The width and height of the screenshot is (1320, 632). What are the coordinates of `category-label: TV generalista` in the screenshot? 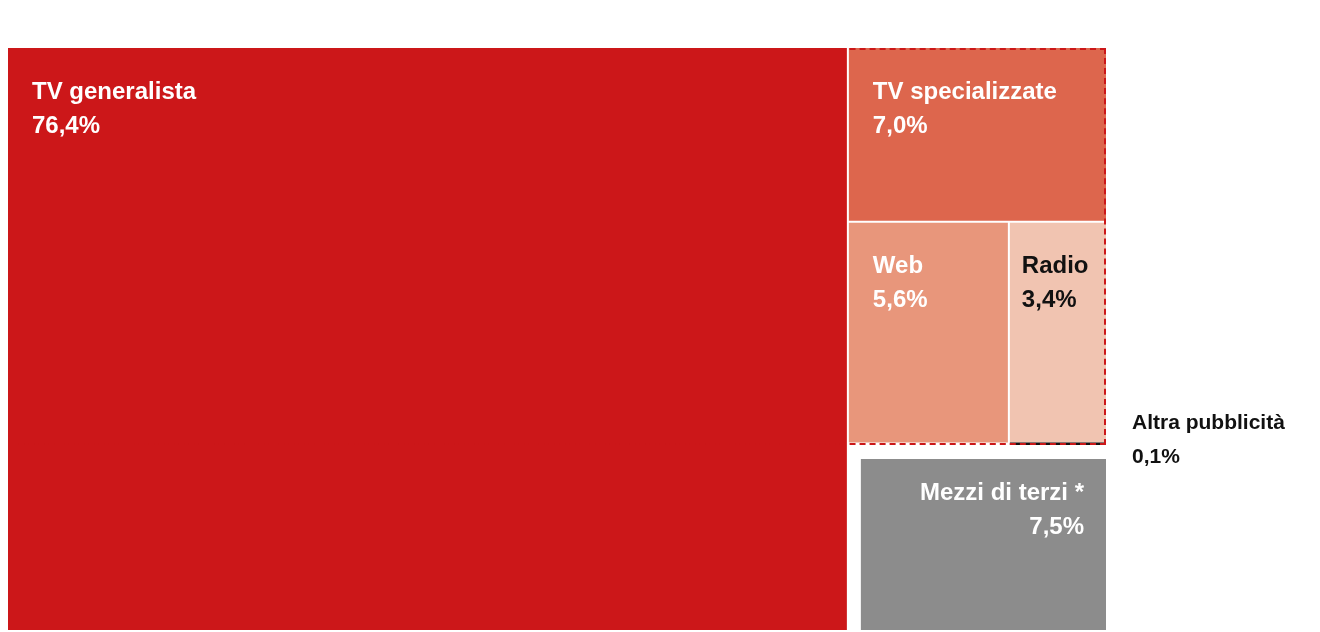 It's located at (114, 90).